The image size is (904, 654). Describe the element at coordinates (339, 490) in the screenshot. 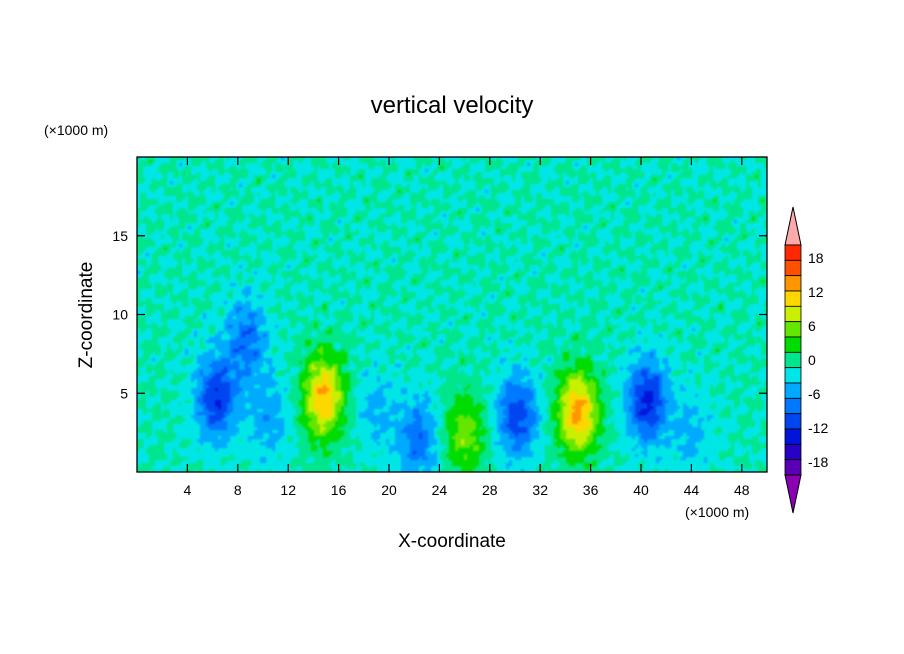

I see `x-tick-label: 16` at that location.